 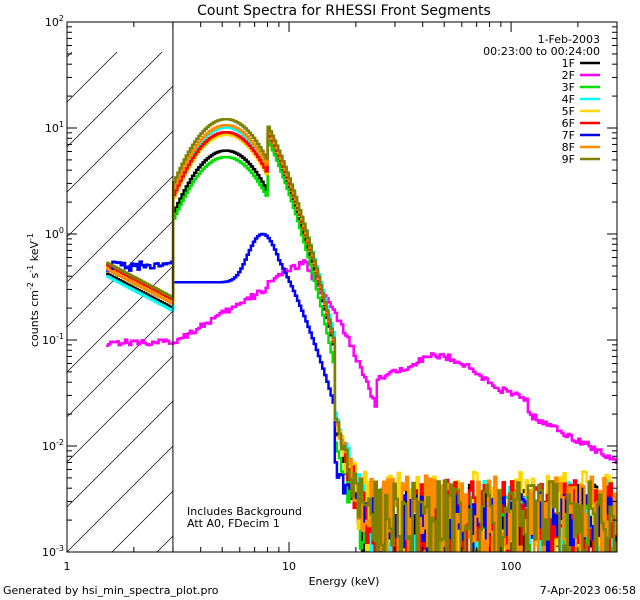 What do you see at coordinates (344, 581) in the screenshot?
I see `x-axis-label: Energy (keV)` at bounding box center [344, 581].